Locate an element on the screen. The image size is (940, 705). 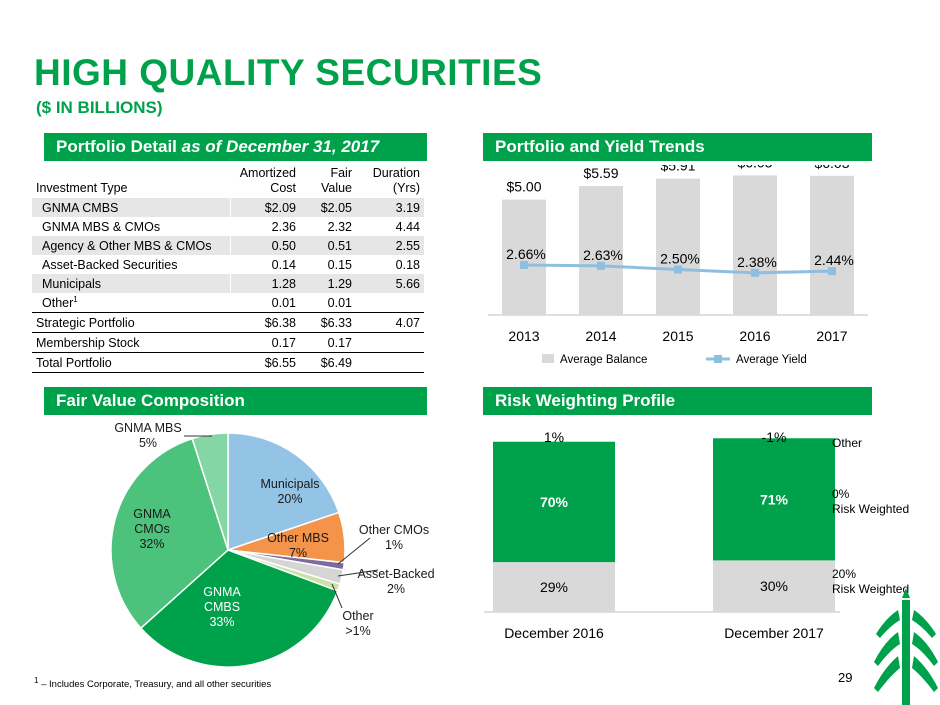
table-row: Municipals 1.28 1.29 5.66 is located at coordinates (228, 283).